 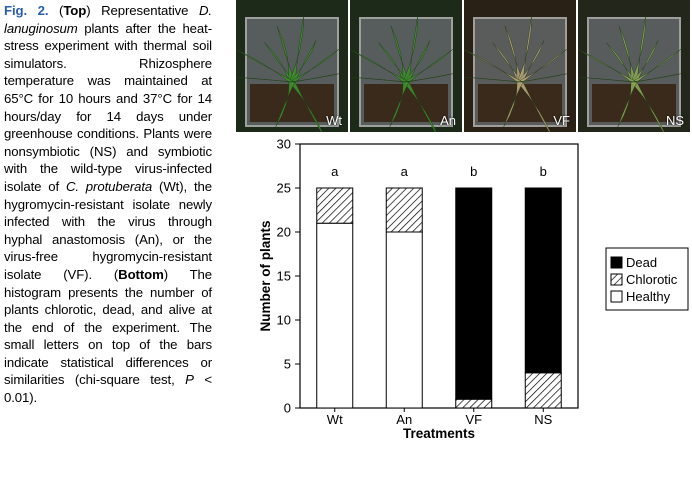 I want to click on caption-top-label: Top, so click(x=75, y=10).